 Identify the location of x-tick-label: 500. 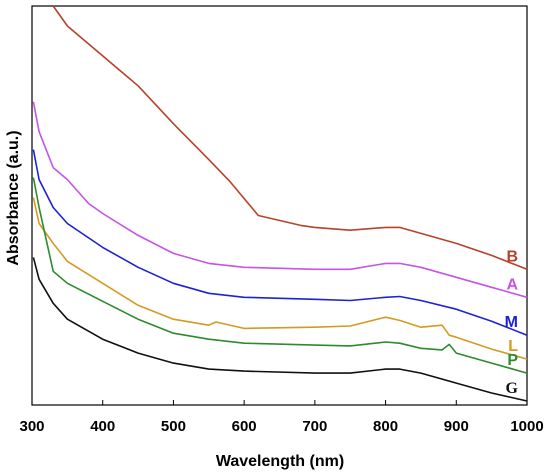
(173, 426).